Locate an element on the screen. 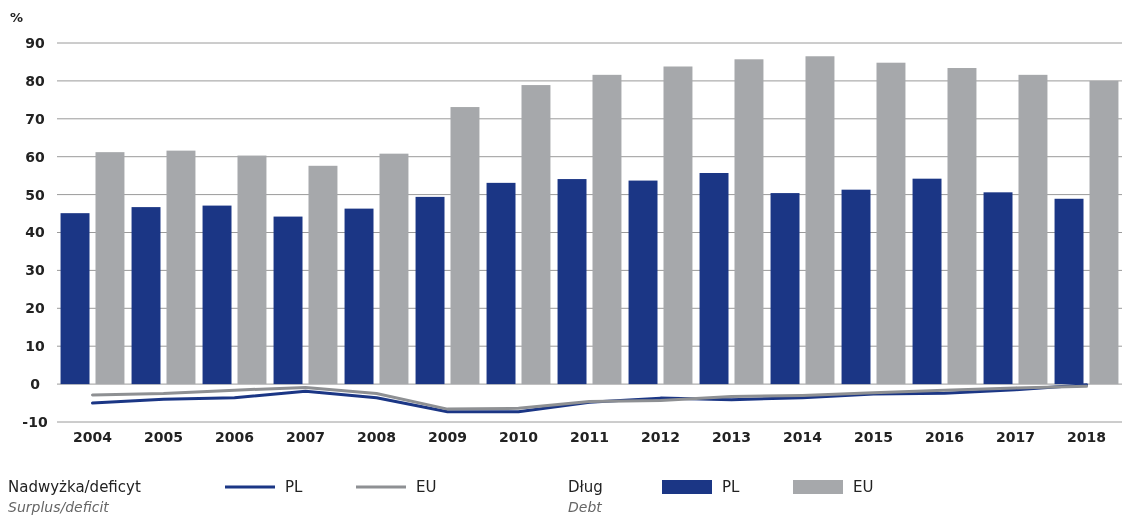  text: Dług is located at coordinates (585, 487).